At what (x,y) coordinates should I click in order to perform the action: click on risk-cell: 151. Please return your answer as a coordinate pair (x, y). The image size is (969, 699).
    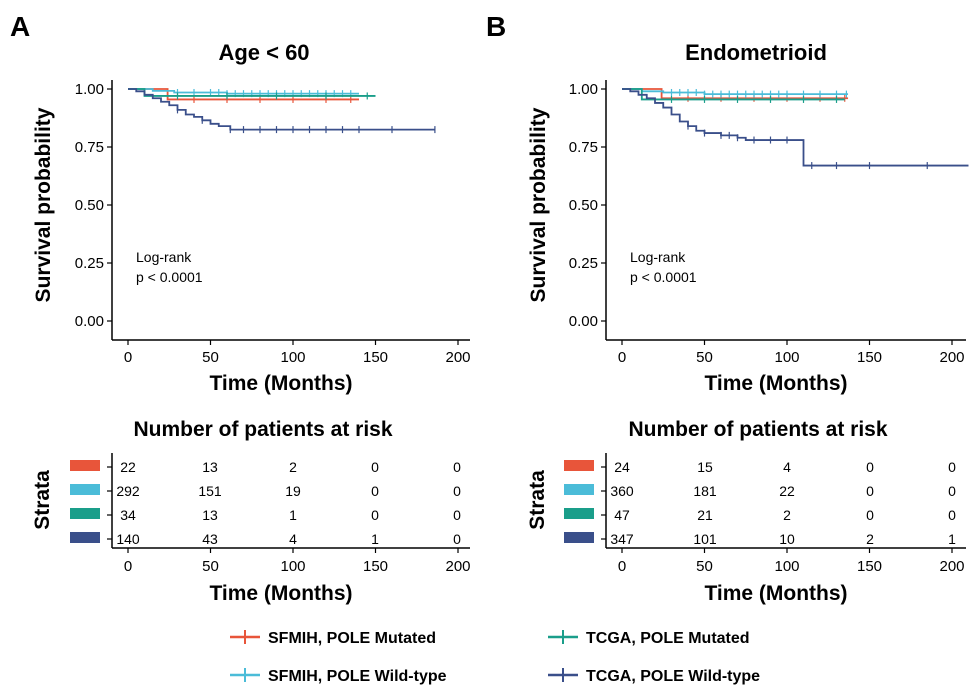
    Looking at the image, I should click on (210, 491).